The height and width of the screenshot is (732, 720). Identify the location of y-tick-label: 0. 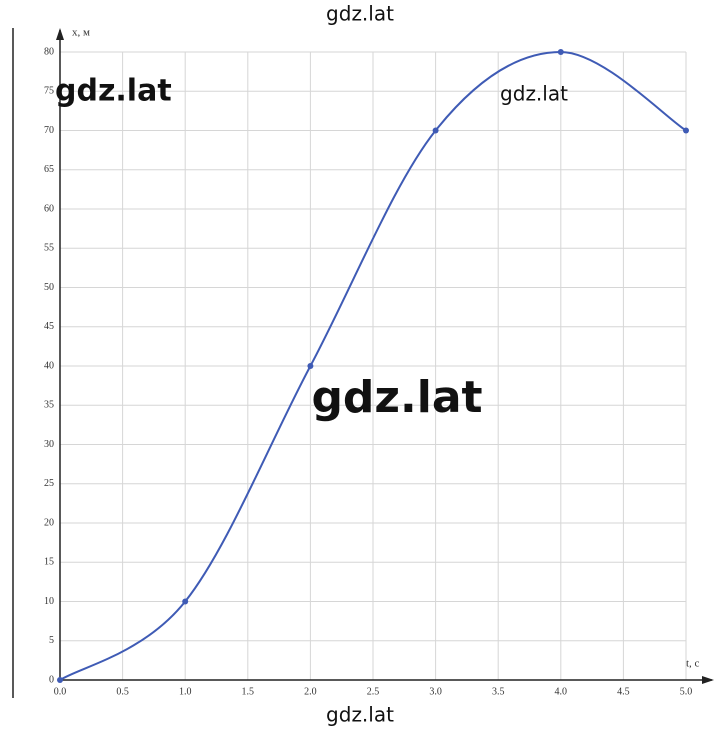
(51, 679).